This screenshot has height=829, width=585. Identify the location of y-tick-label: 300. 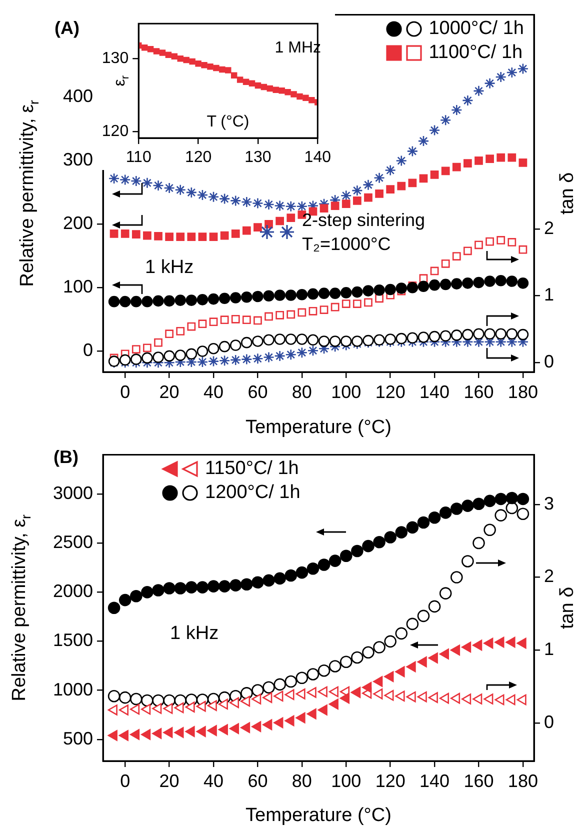
(77, 160).